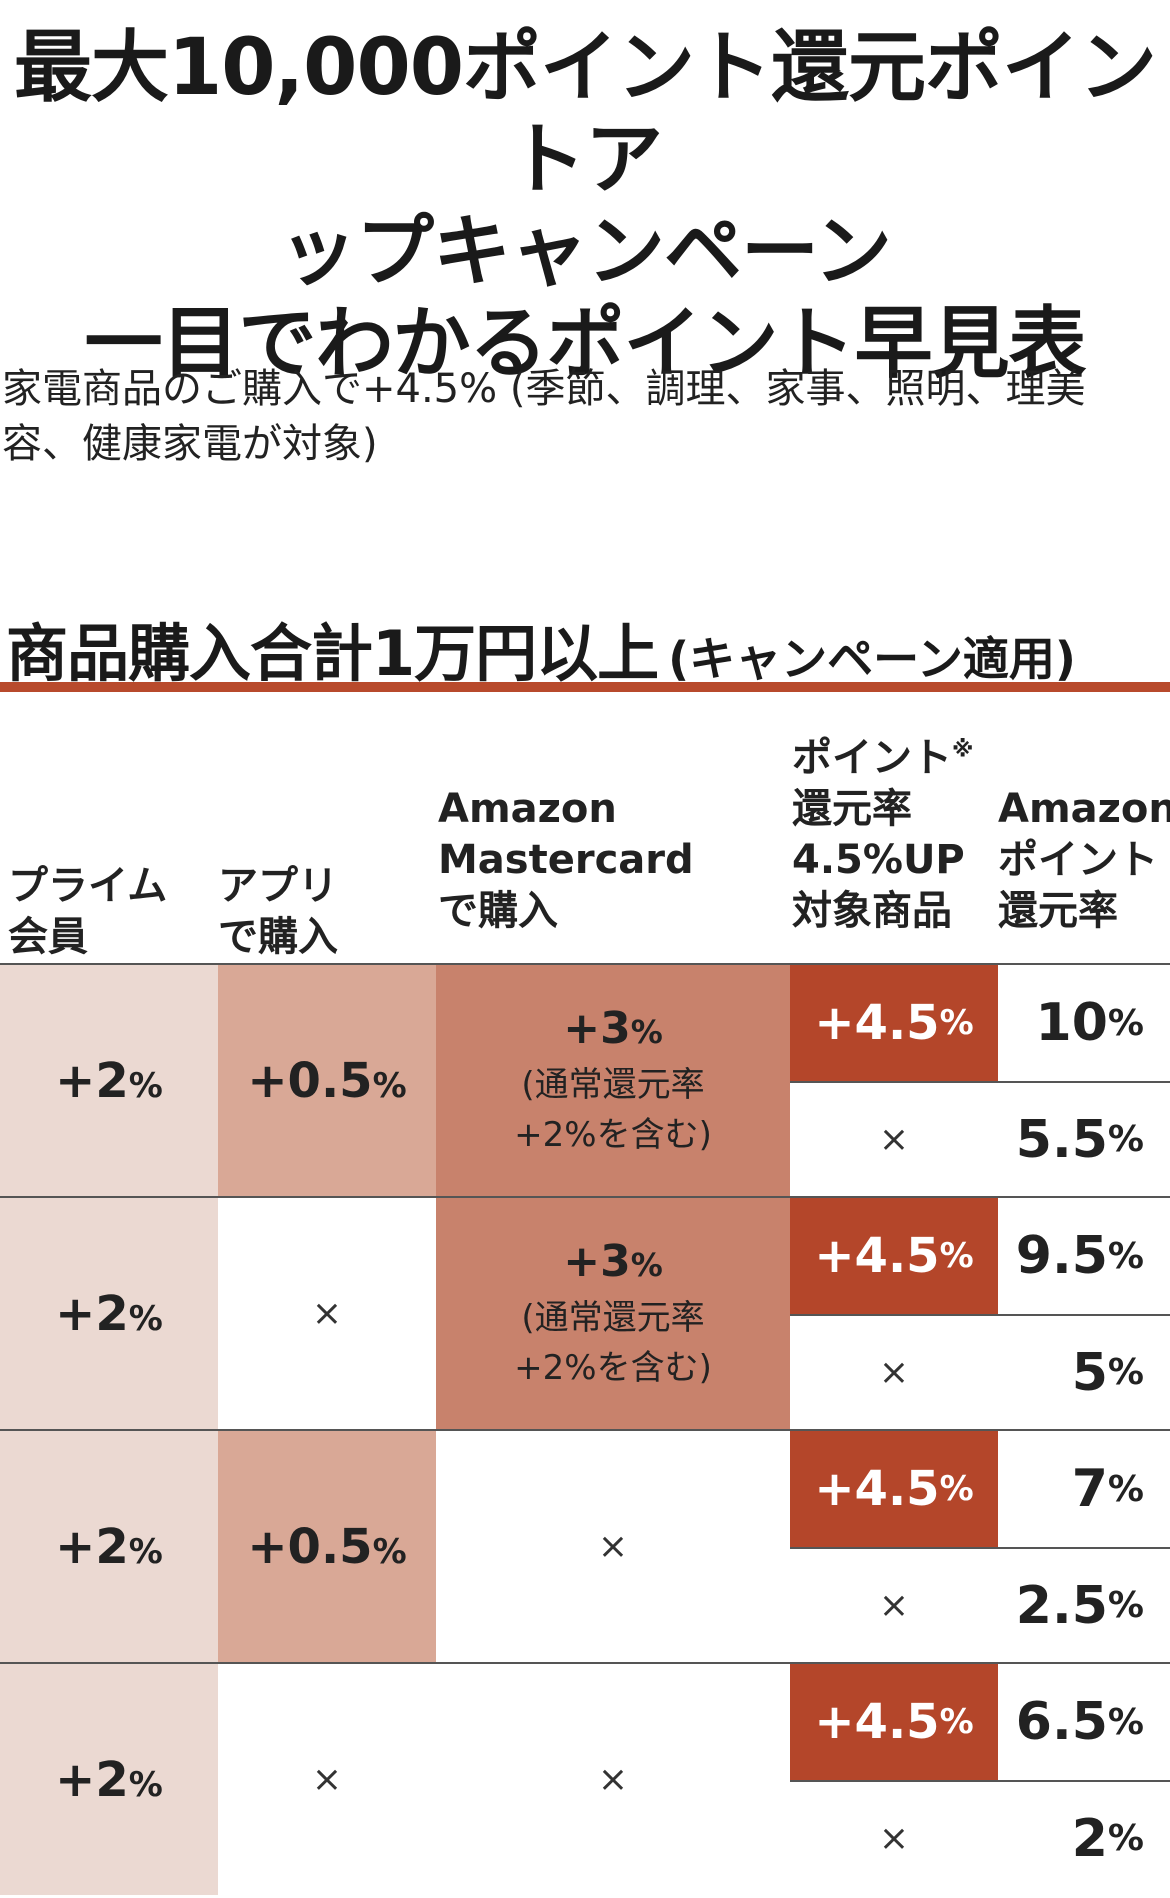  I want to click on up-subrow: +4.5% 7%, so click(980, 1489).